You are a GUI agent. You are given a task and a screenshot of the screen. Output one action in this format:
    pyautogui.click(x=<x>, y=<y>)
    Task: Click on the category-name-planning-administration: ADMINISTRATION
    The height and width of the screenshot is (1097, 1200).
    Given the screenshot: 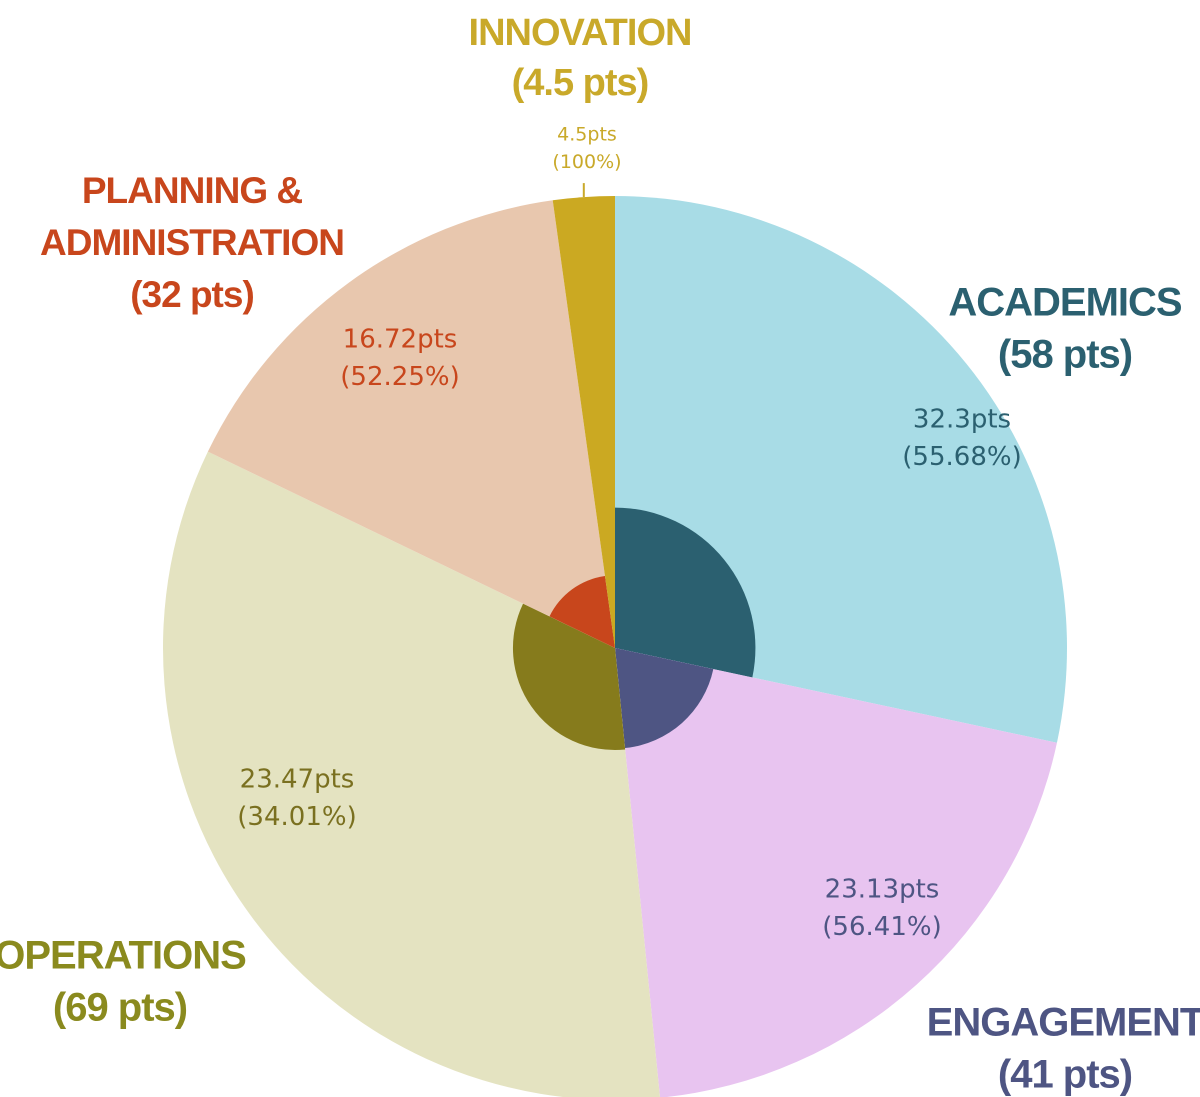 What is the action you would take?
    pyautogui.click(x=192, y=242)
    